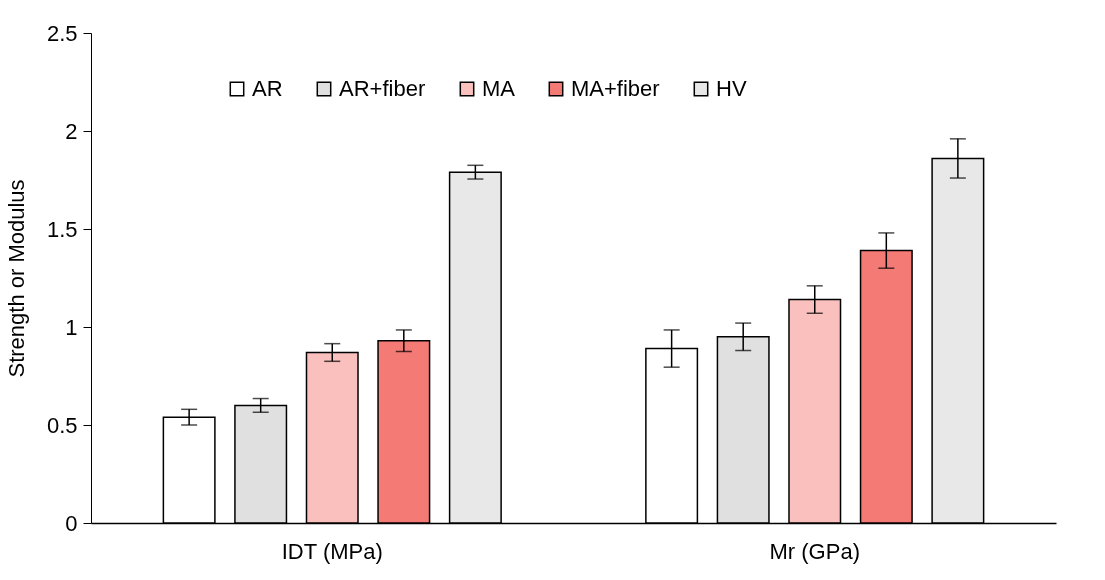 The width and height of the screenshot is (1105, 580). What do you see at coordinates (382, 88) in the screenshot?
I see `legend-label: AR+fiber` at bounding box center [382, 88].